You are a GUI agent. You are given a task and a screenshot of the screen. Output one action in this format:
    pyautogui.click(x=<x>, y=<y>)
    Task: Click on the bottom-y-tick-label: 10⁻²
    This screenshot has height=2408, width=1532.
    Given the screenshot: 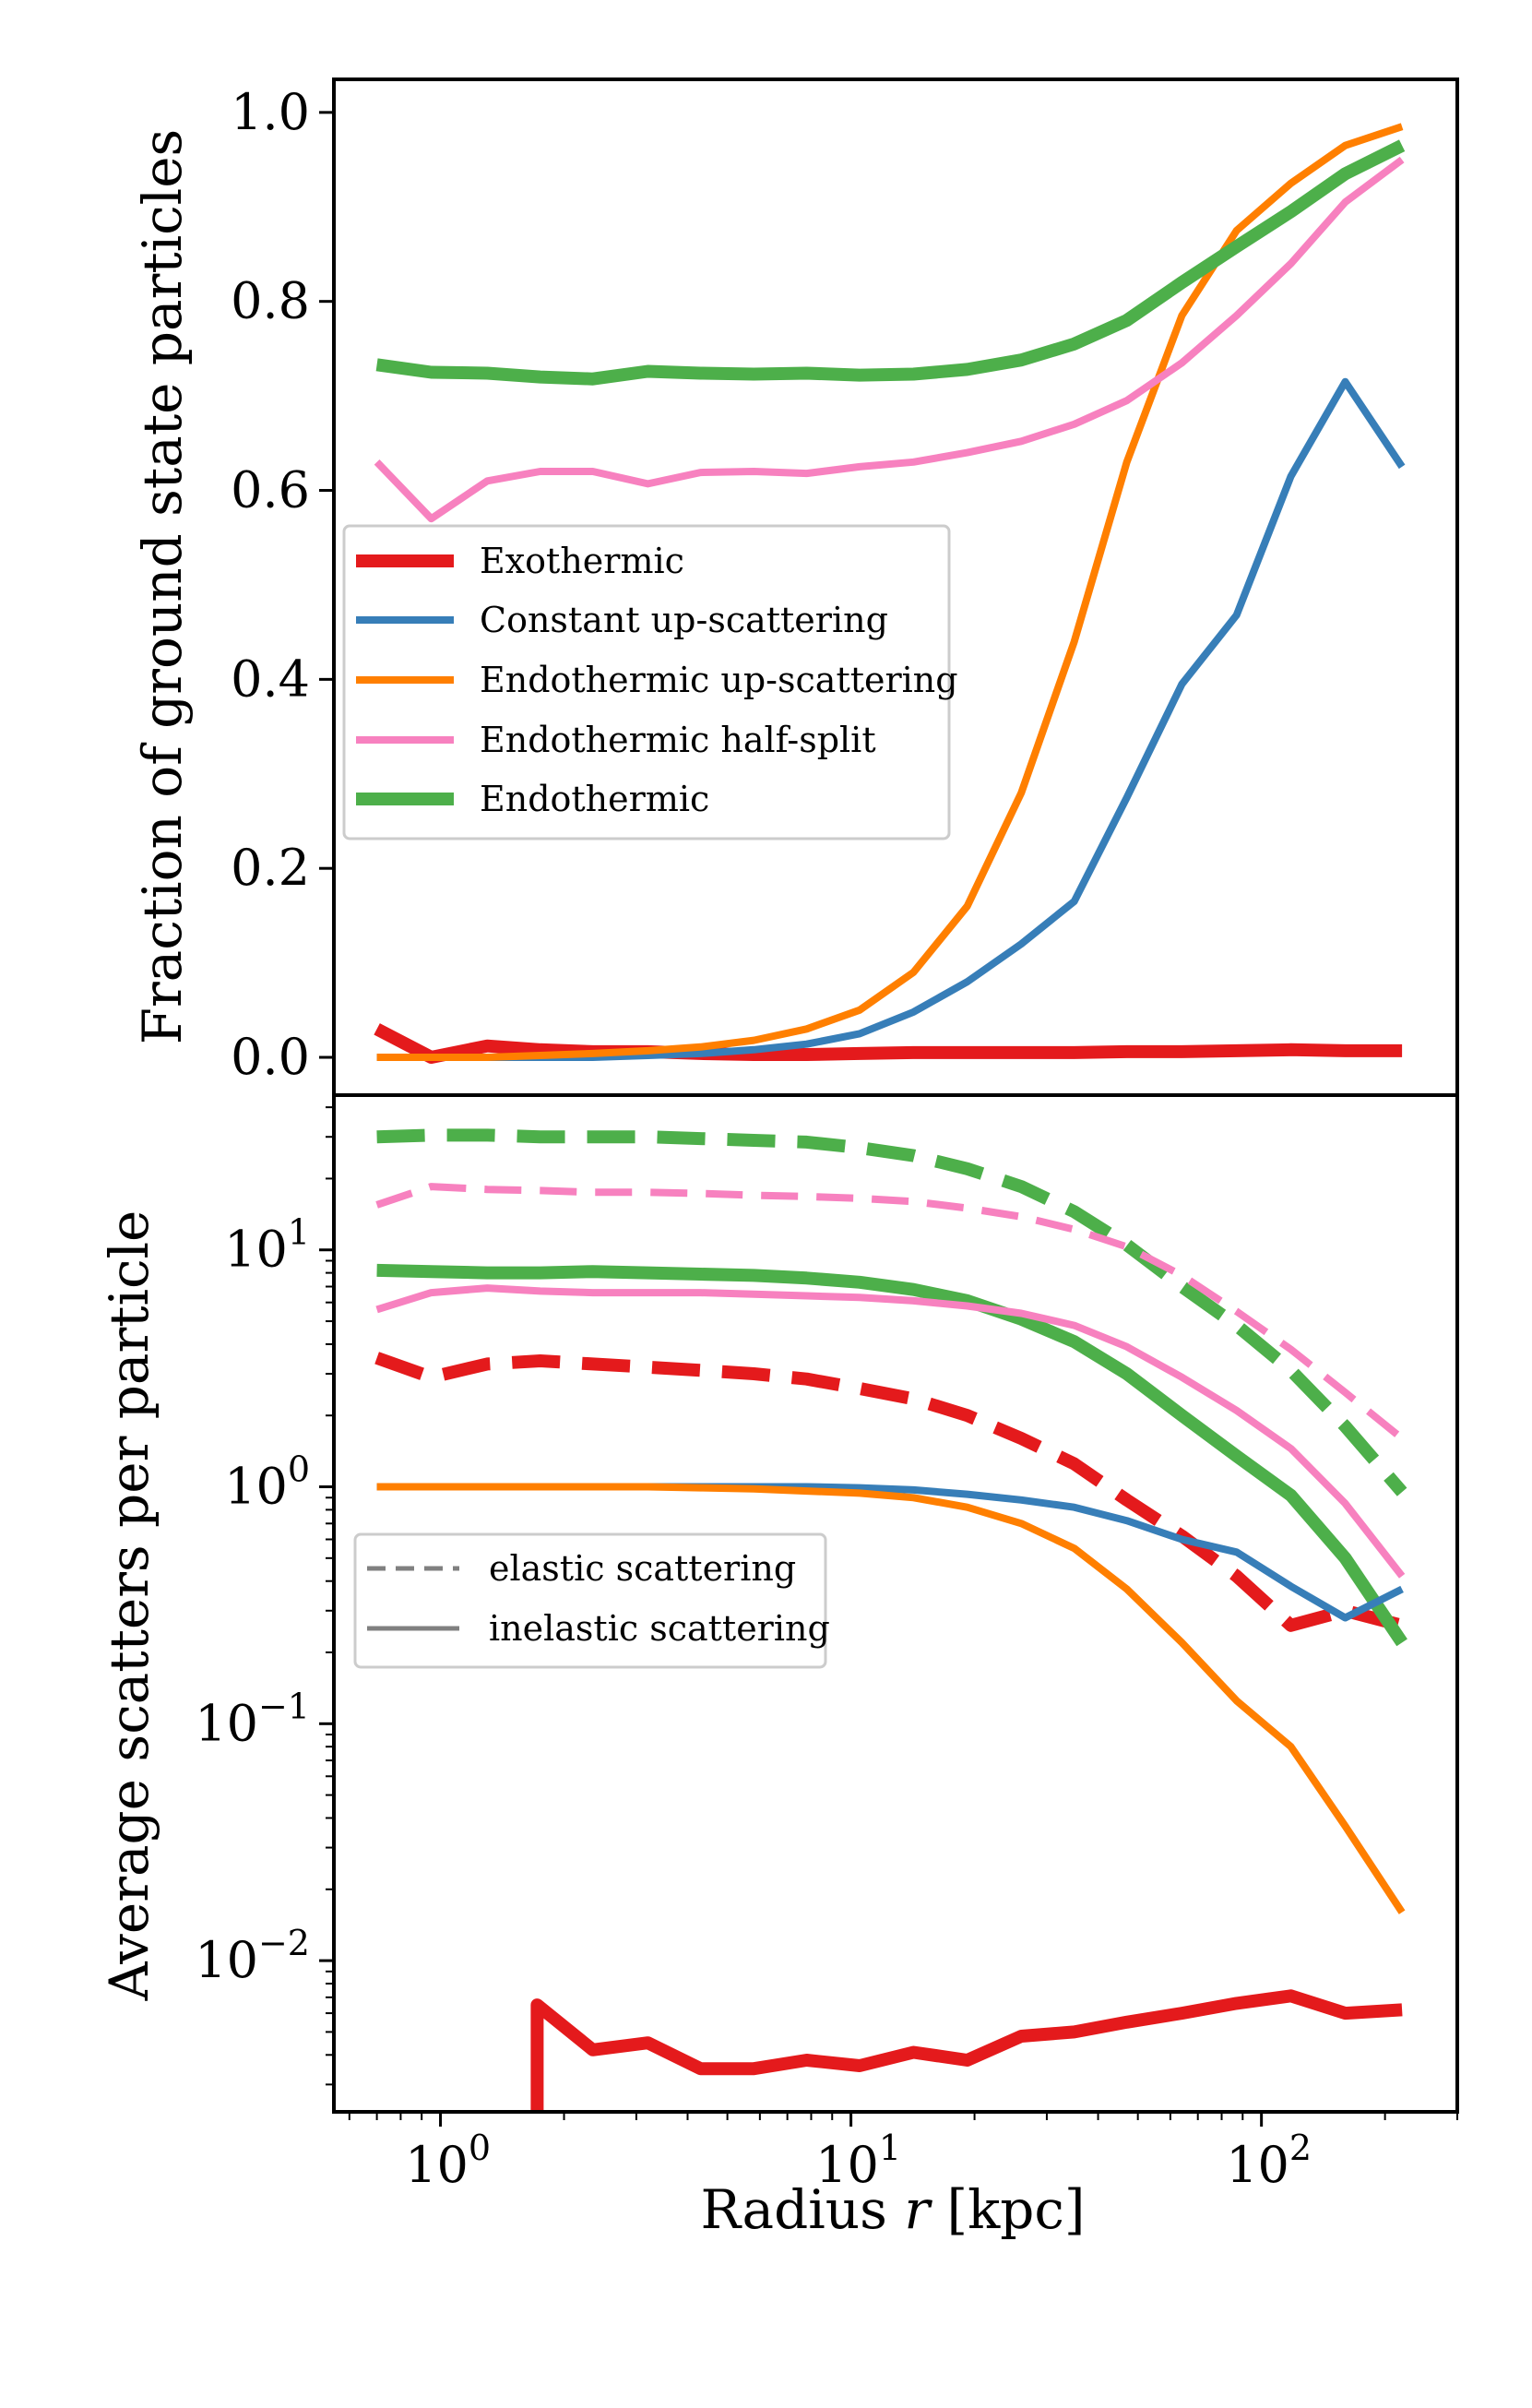 What is the action you would take?
    pyautogui.click(x=252, y=1956)
    